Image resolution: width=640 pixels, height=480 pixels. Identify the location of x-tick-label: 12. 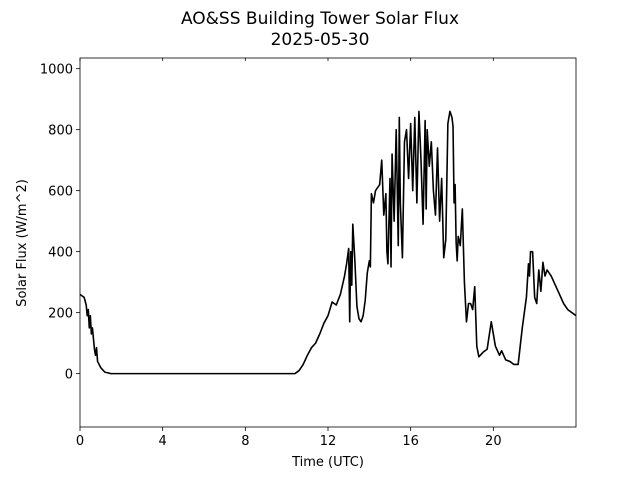
(328, 441).